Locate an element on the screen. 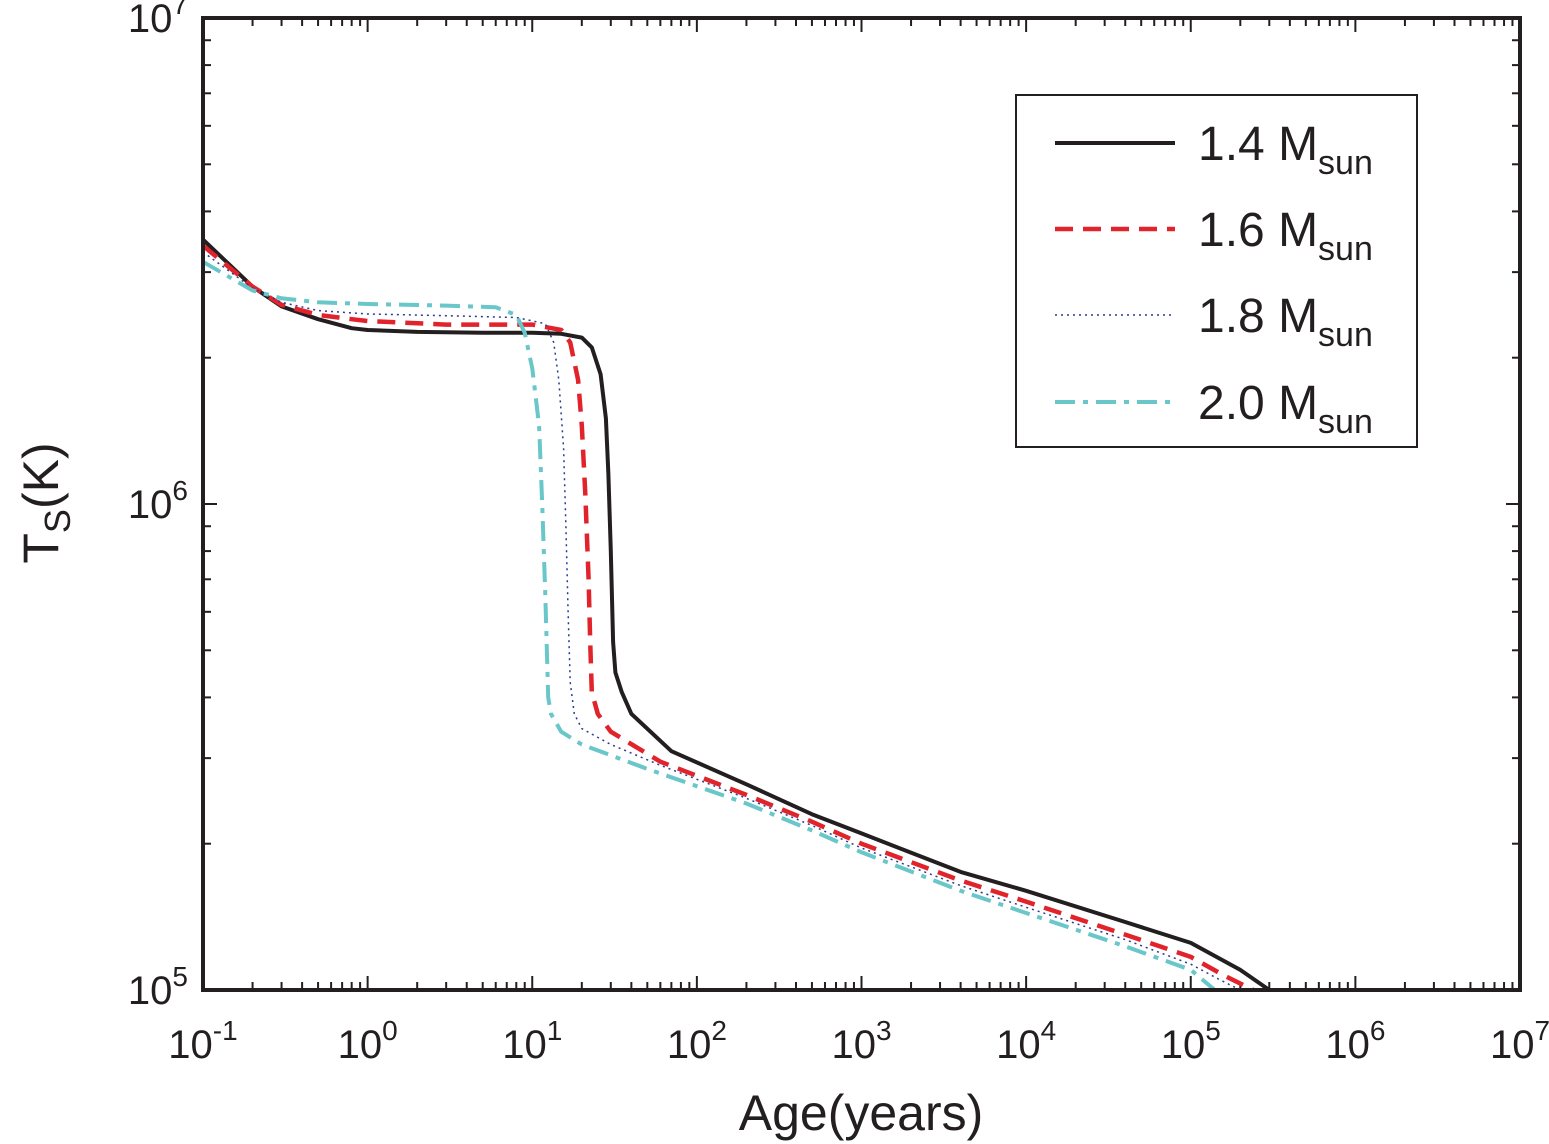  legend-label-2: 1.6 Msun is located at coordinates (1285, 236).